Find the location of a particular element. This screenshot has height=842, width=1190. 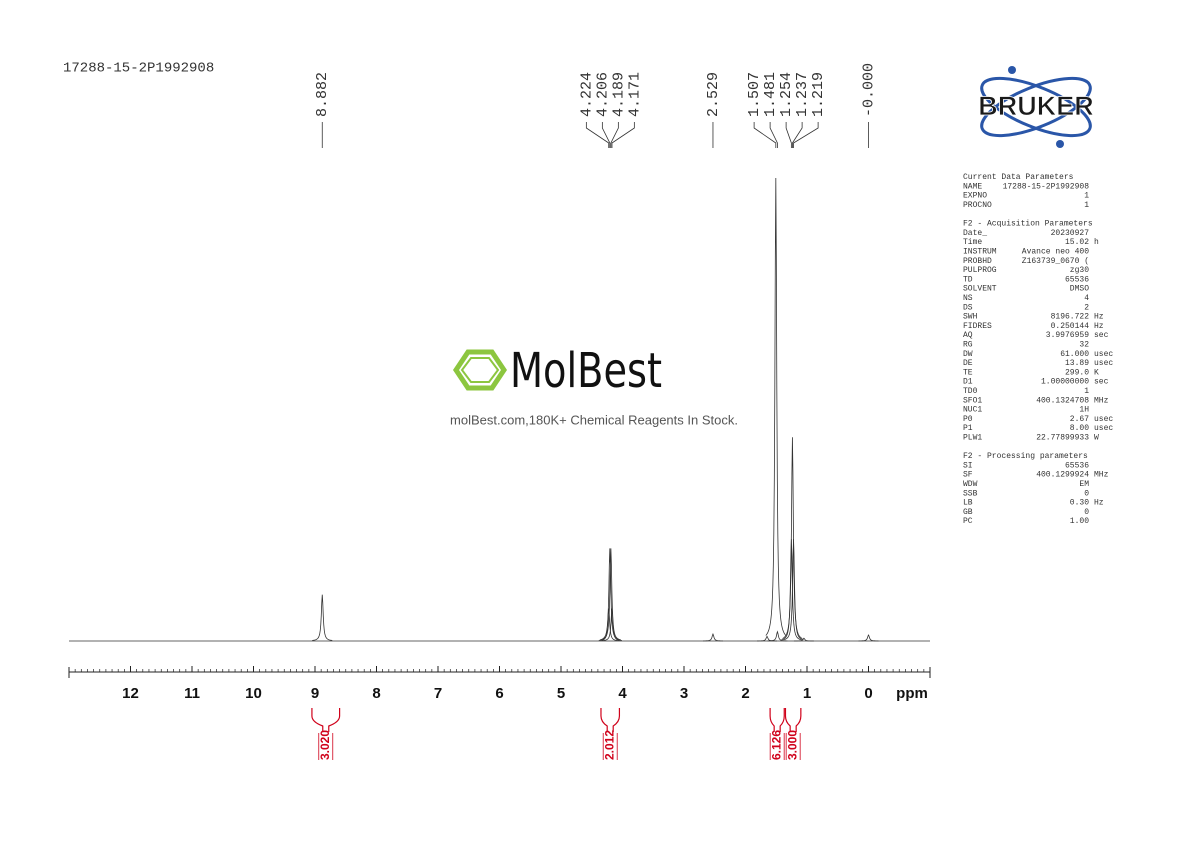

x-tick-label: 6 is located at coordinates (499, 693).